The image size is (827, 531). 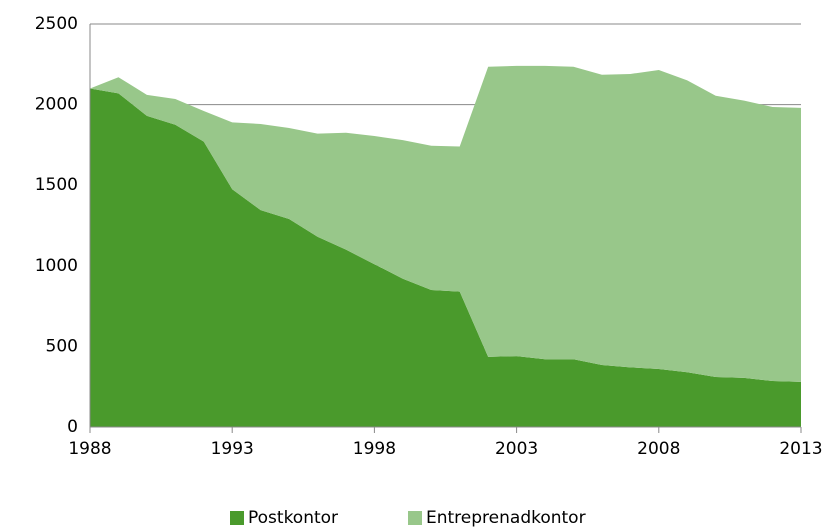 I want to click on x-tick-label: 1998, so click(x=374, y=449).